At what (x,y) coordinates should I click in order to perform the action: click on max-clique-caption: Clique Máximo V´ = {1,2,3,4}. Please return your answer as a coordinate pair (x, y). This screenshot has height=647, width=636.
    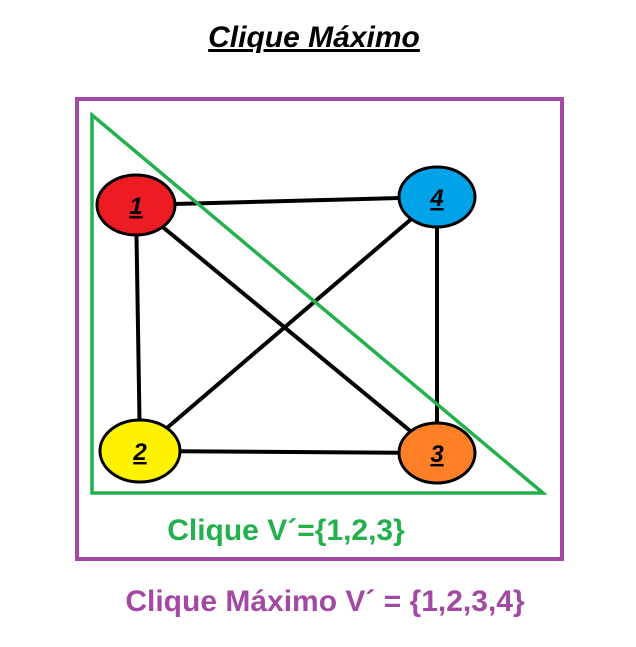
    Looking at the image, I should click on (325, 601).